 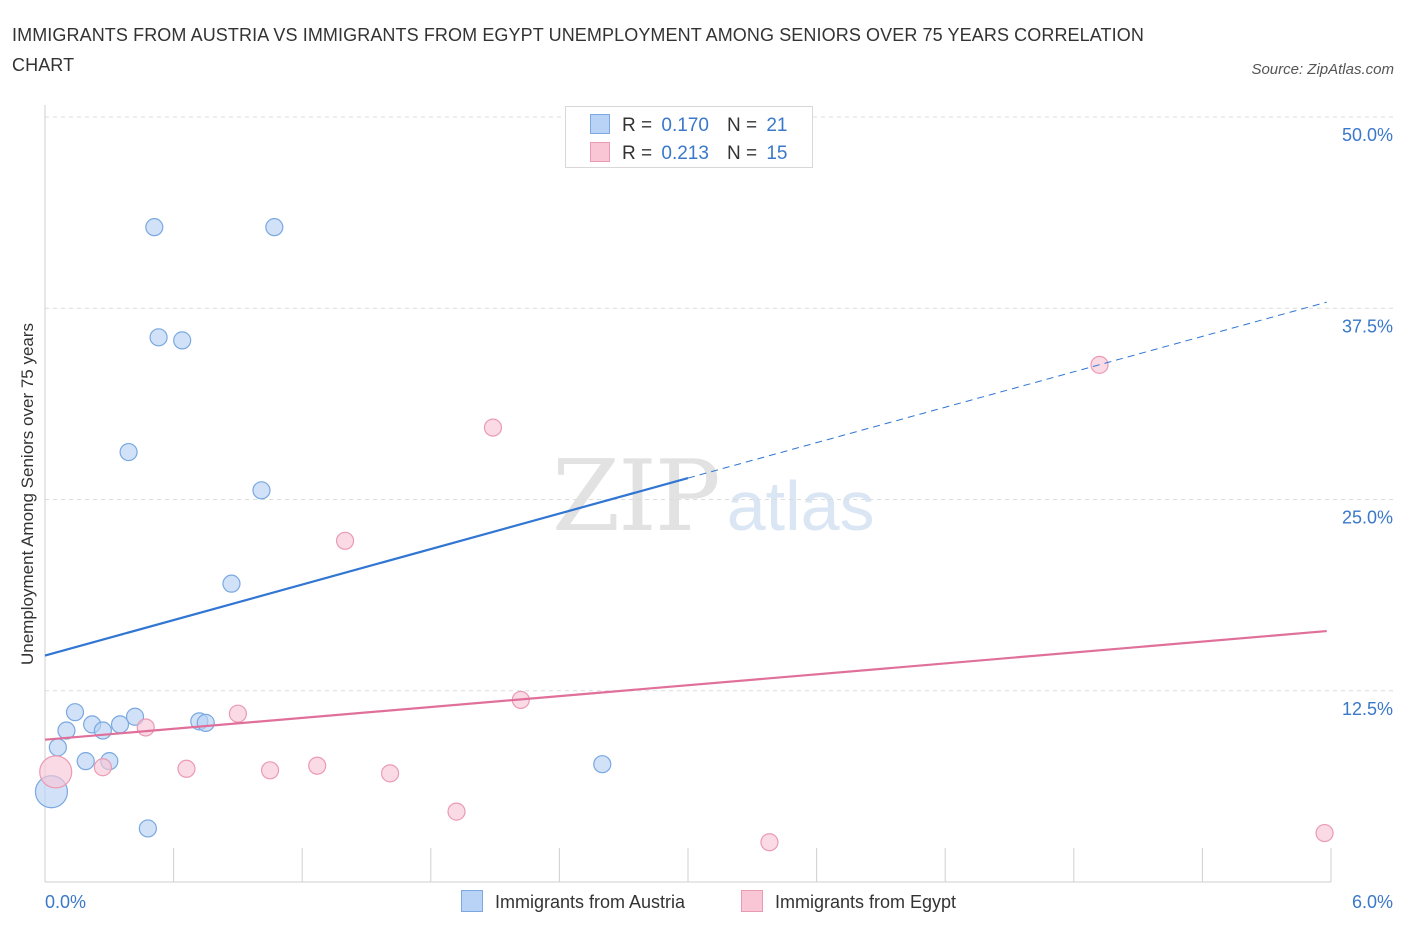 I want to click on x-tick-label-end: 6.0%, so click(x=1372, y=902).